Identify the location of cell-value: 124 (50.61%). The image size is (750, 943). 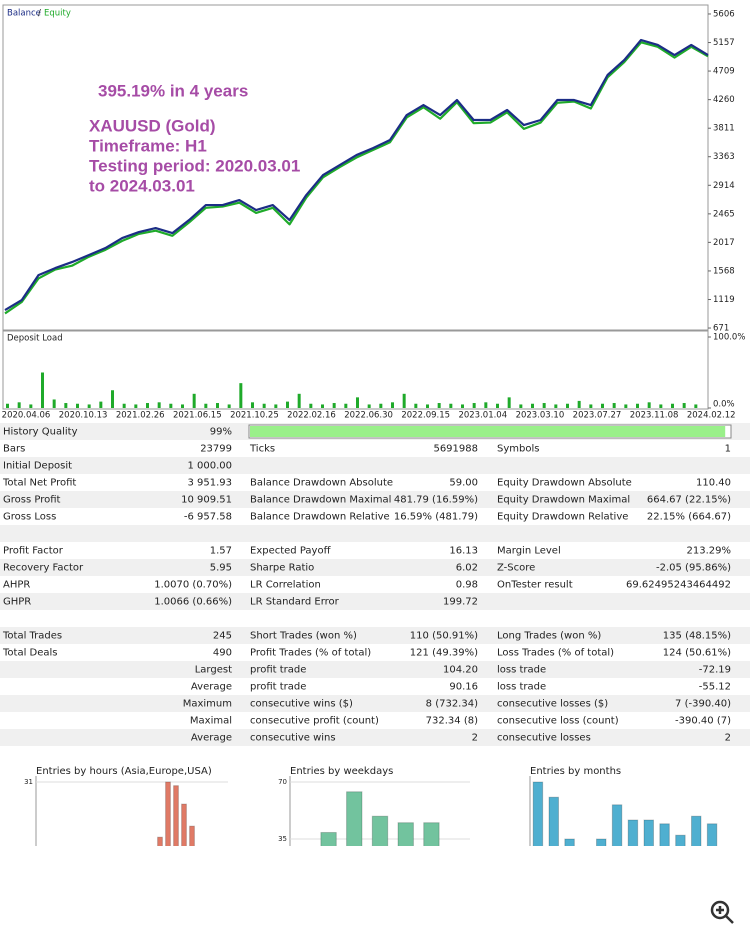
(697, 653).